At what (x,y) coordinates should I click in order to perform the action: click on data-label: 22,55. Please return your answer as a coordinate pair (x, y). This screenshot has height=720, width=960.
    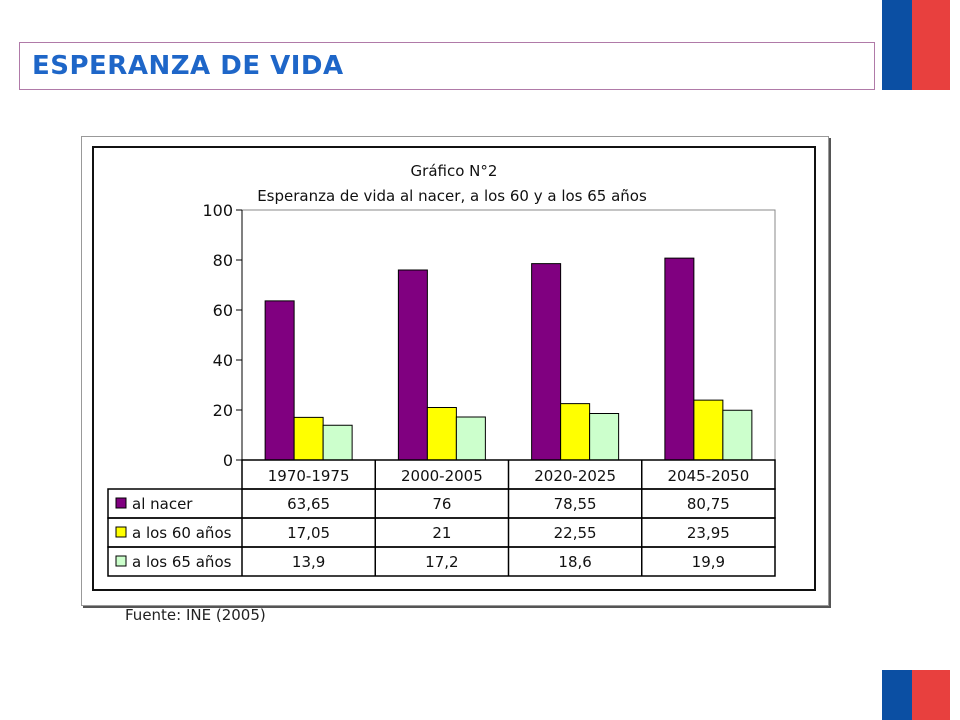
    Looking at the image, I should click on (575, 533).